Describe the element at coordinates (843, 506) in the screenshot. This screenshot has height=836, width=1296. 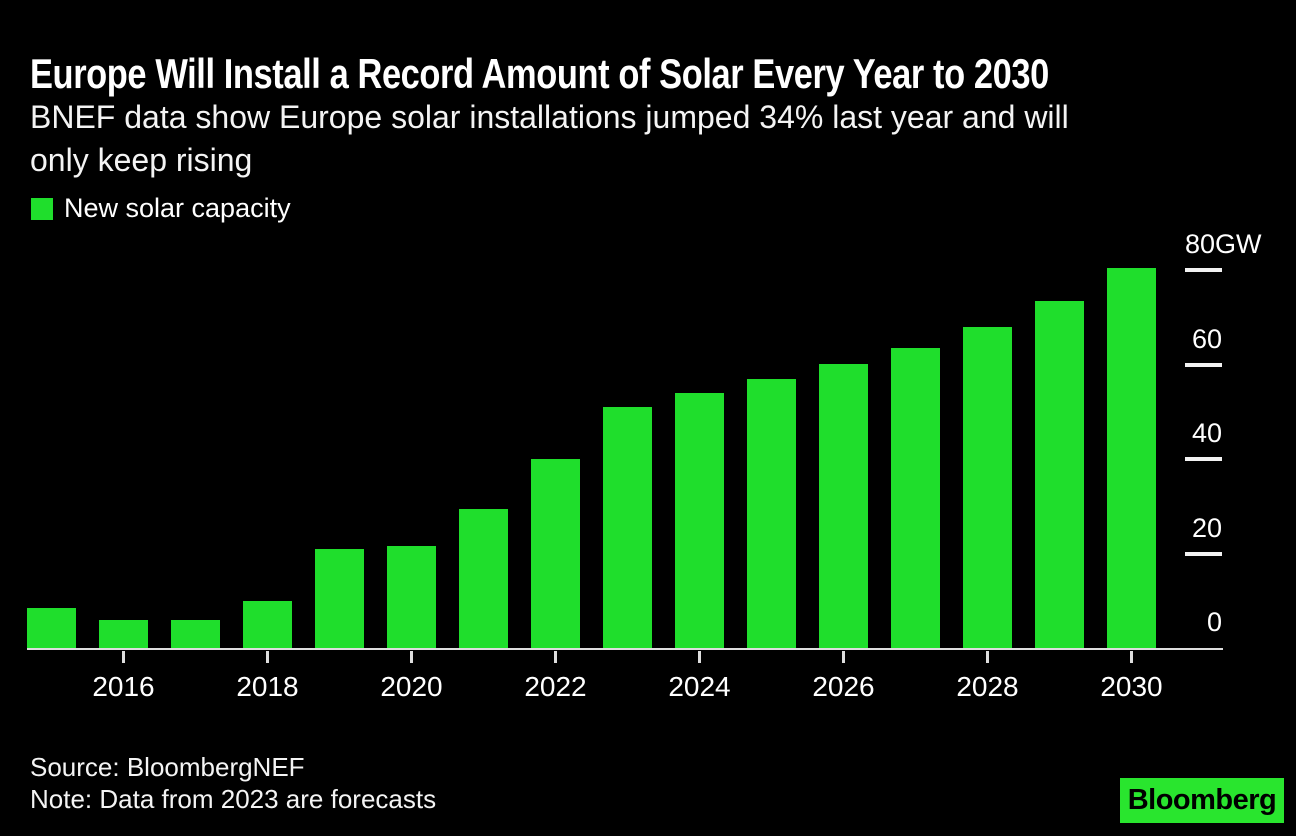
I see `bar-2026` at that location.